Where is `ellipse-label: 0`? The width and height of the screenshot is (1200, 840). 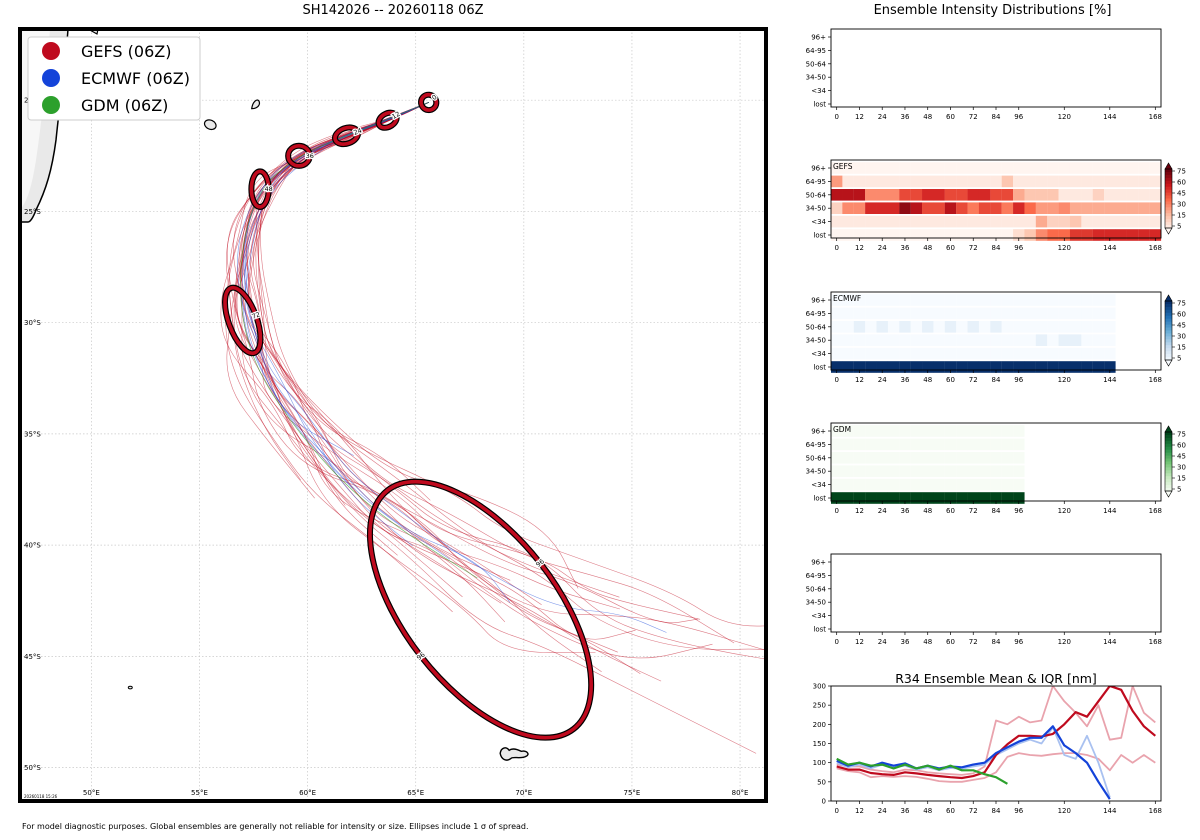
ellipse-label: 0 is located at coordinates (434, 97).